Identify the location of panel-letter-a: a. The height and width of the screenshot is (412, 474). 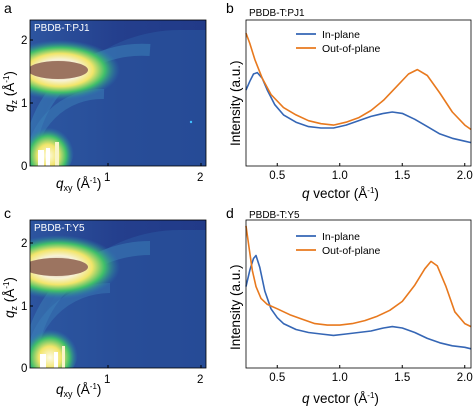
(8, 8).